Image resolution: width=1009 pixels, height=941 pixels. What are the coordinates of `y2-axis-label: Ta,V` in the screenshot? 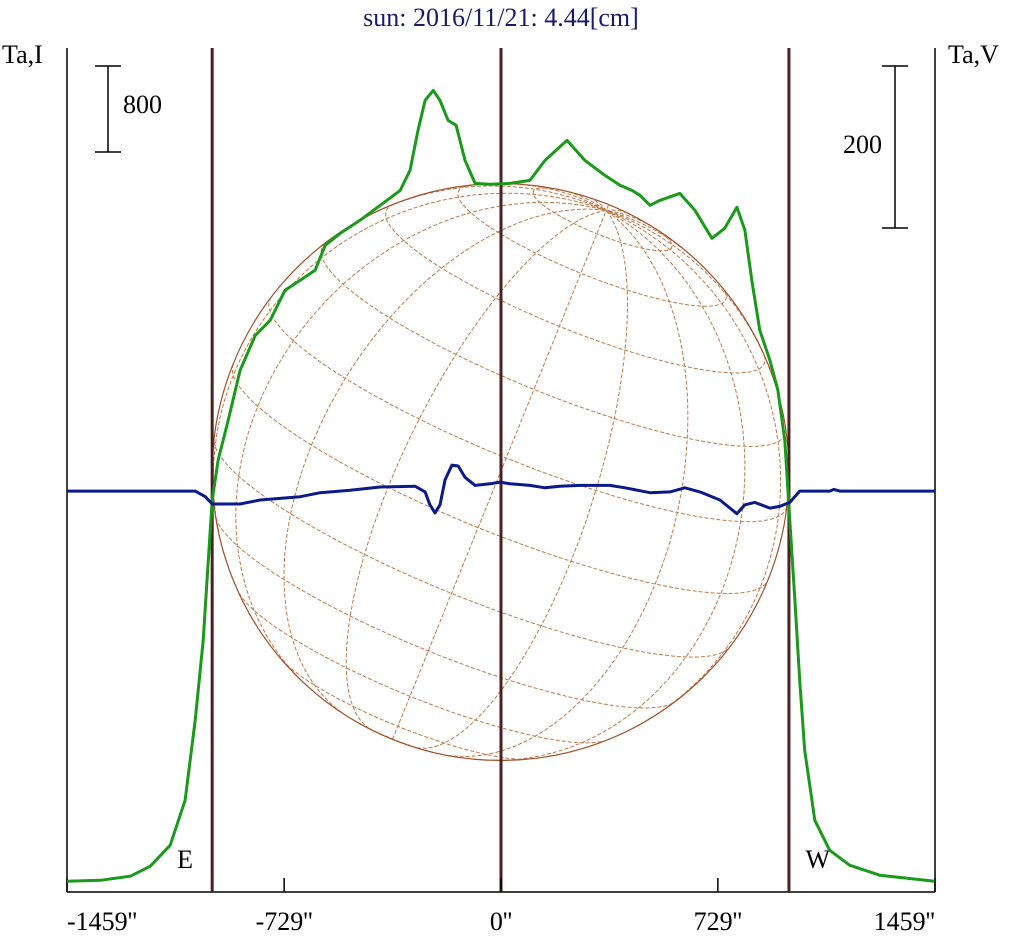 It's located at (973, 54).